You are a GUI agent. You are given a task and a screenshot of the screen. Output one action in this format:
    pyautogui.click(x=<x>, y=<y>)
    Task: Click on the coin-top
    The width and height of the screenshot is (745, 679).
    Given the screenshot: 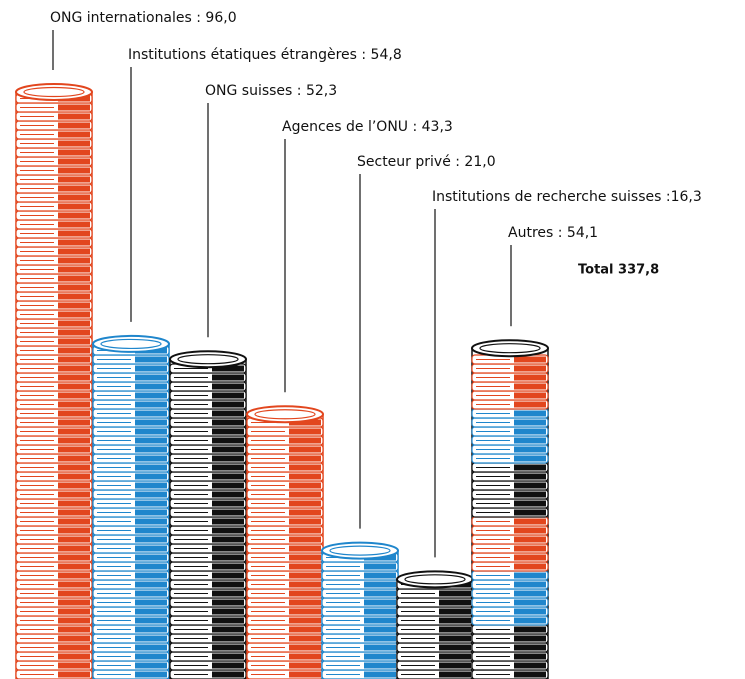 What is the action you would take?
    pyautogui.click(x=285, y=414)
    